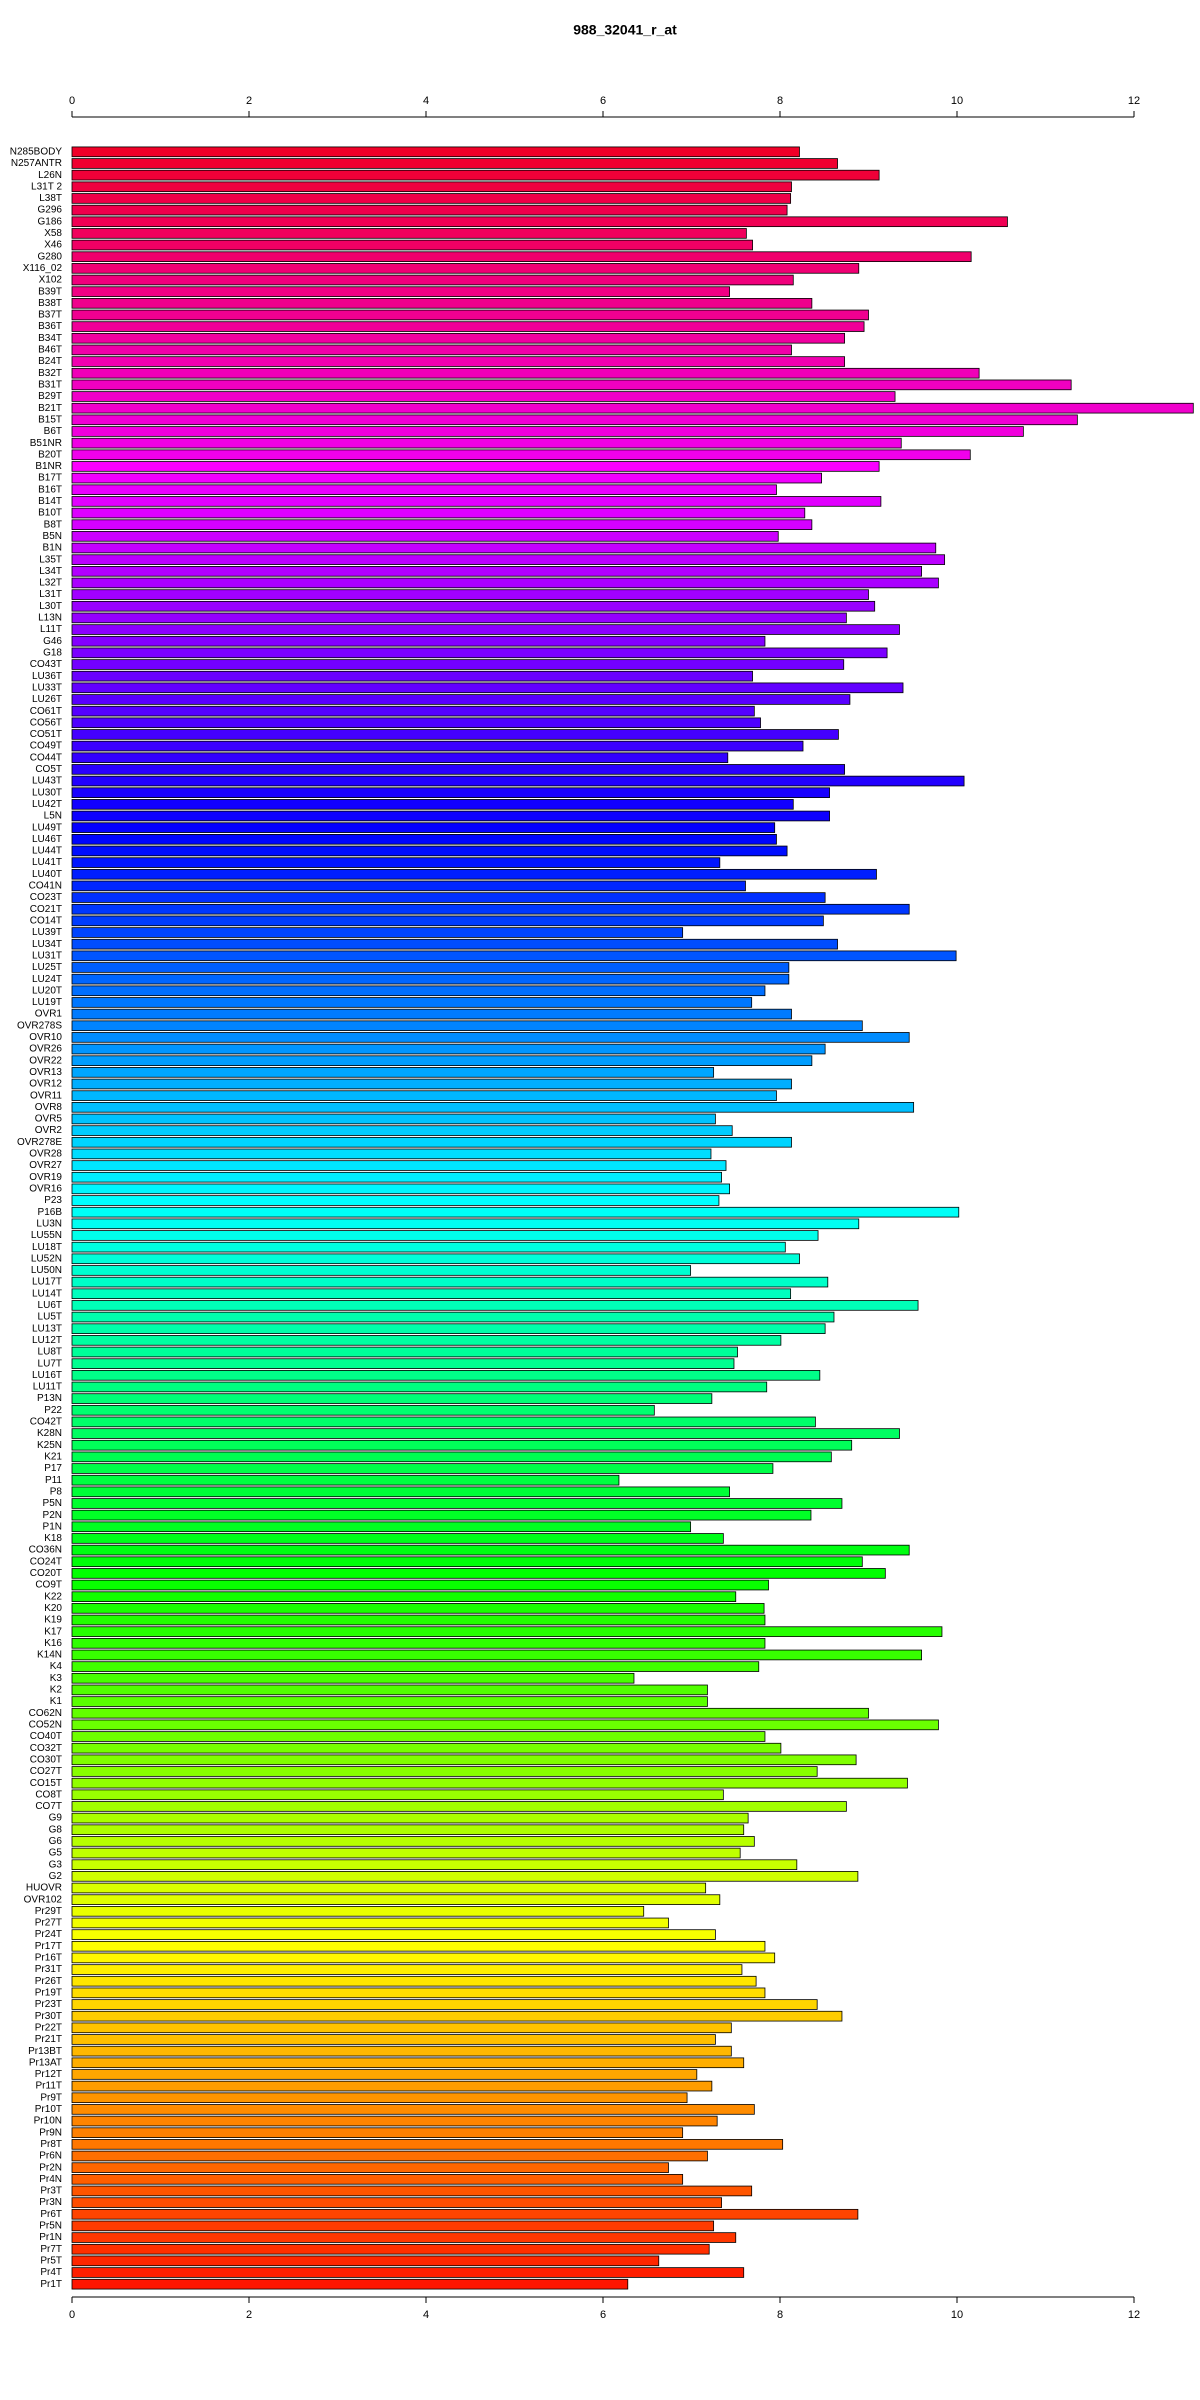 The image size is (1200, 2400). What do you see at coordinates (49, 1130) in the screenshot?
I see `y-tick-label: OVR2` at bounding box center [49, 1130].